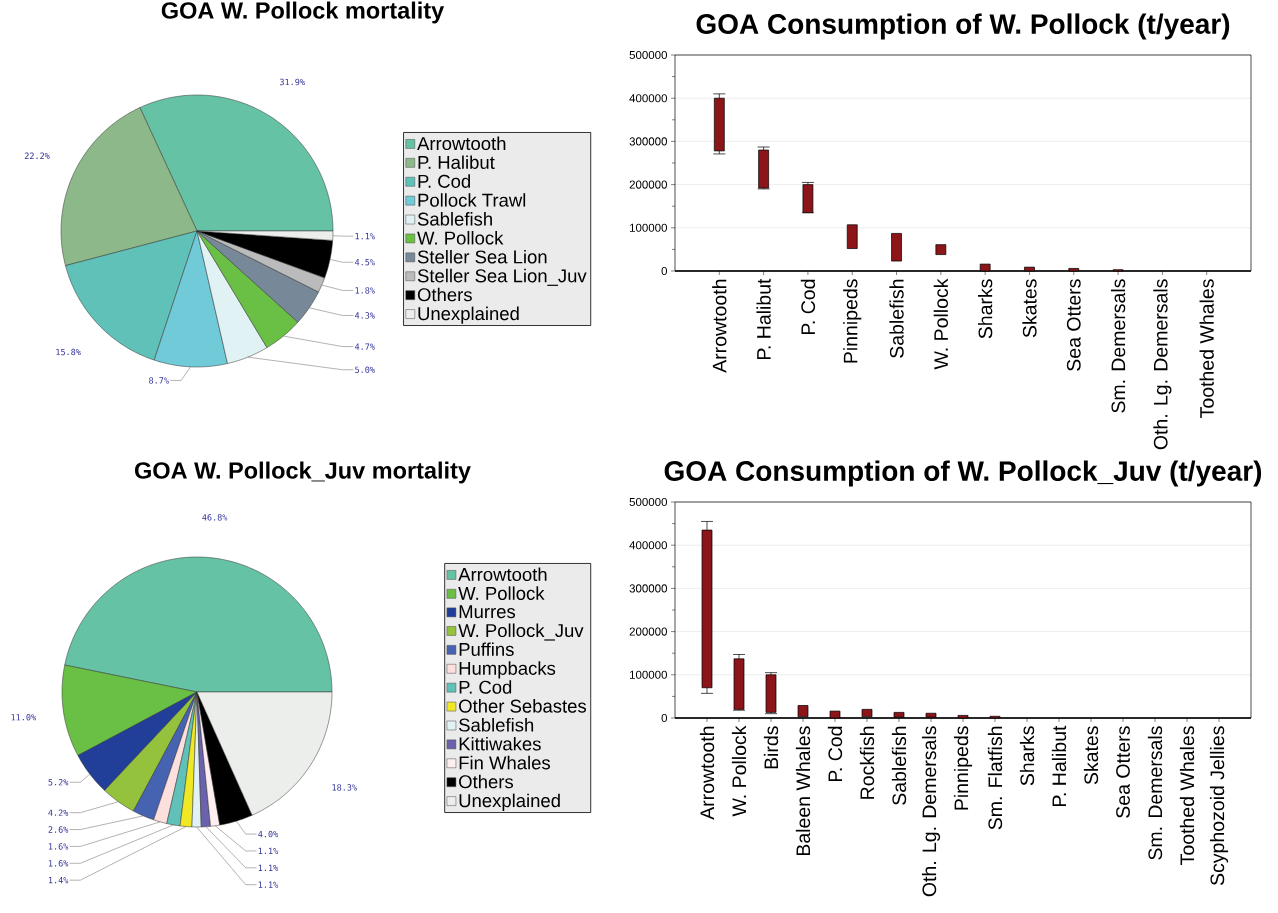 This screenshot has width=1278, height=913. I want to click on data-label: 11.0%, so click(23, 717).